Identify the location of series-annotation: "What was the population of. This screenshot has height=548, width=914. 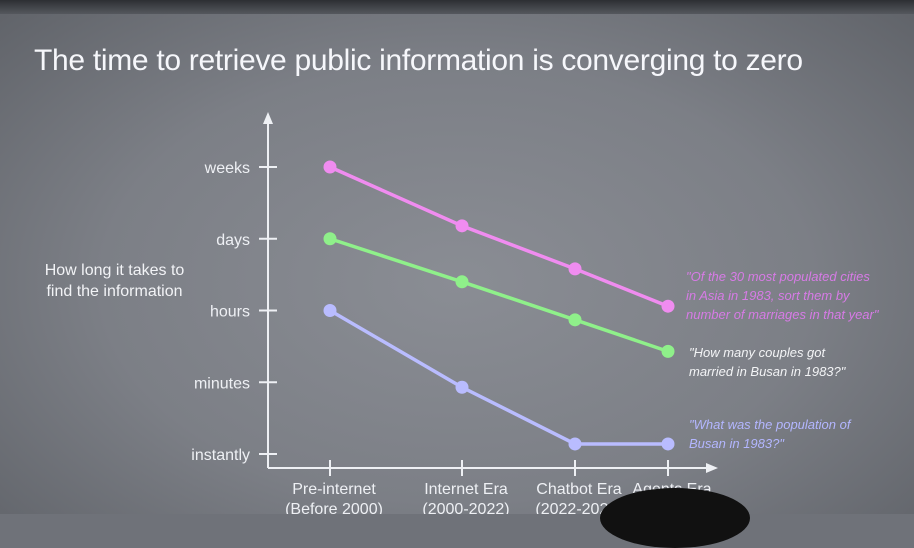
(770, 424).